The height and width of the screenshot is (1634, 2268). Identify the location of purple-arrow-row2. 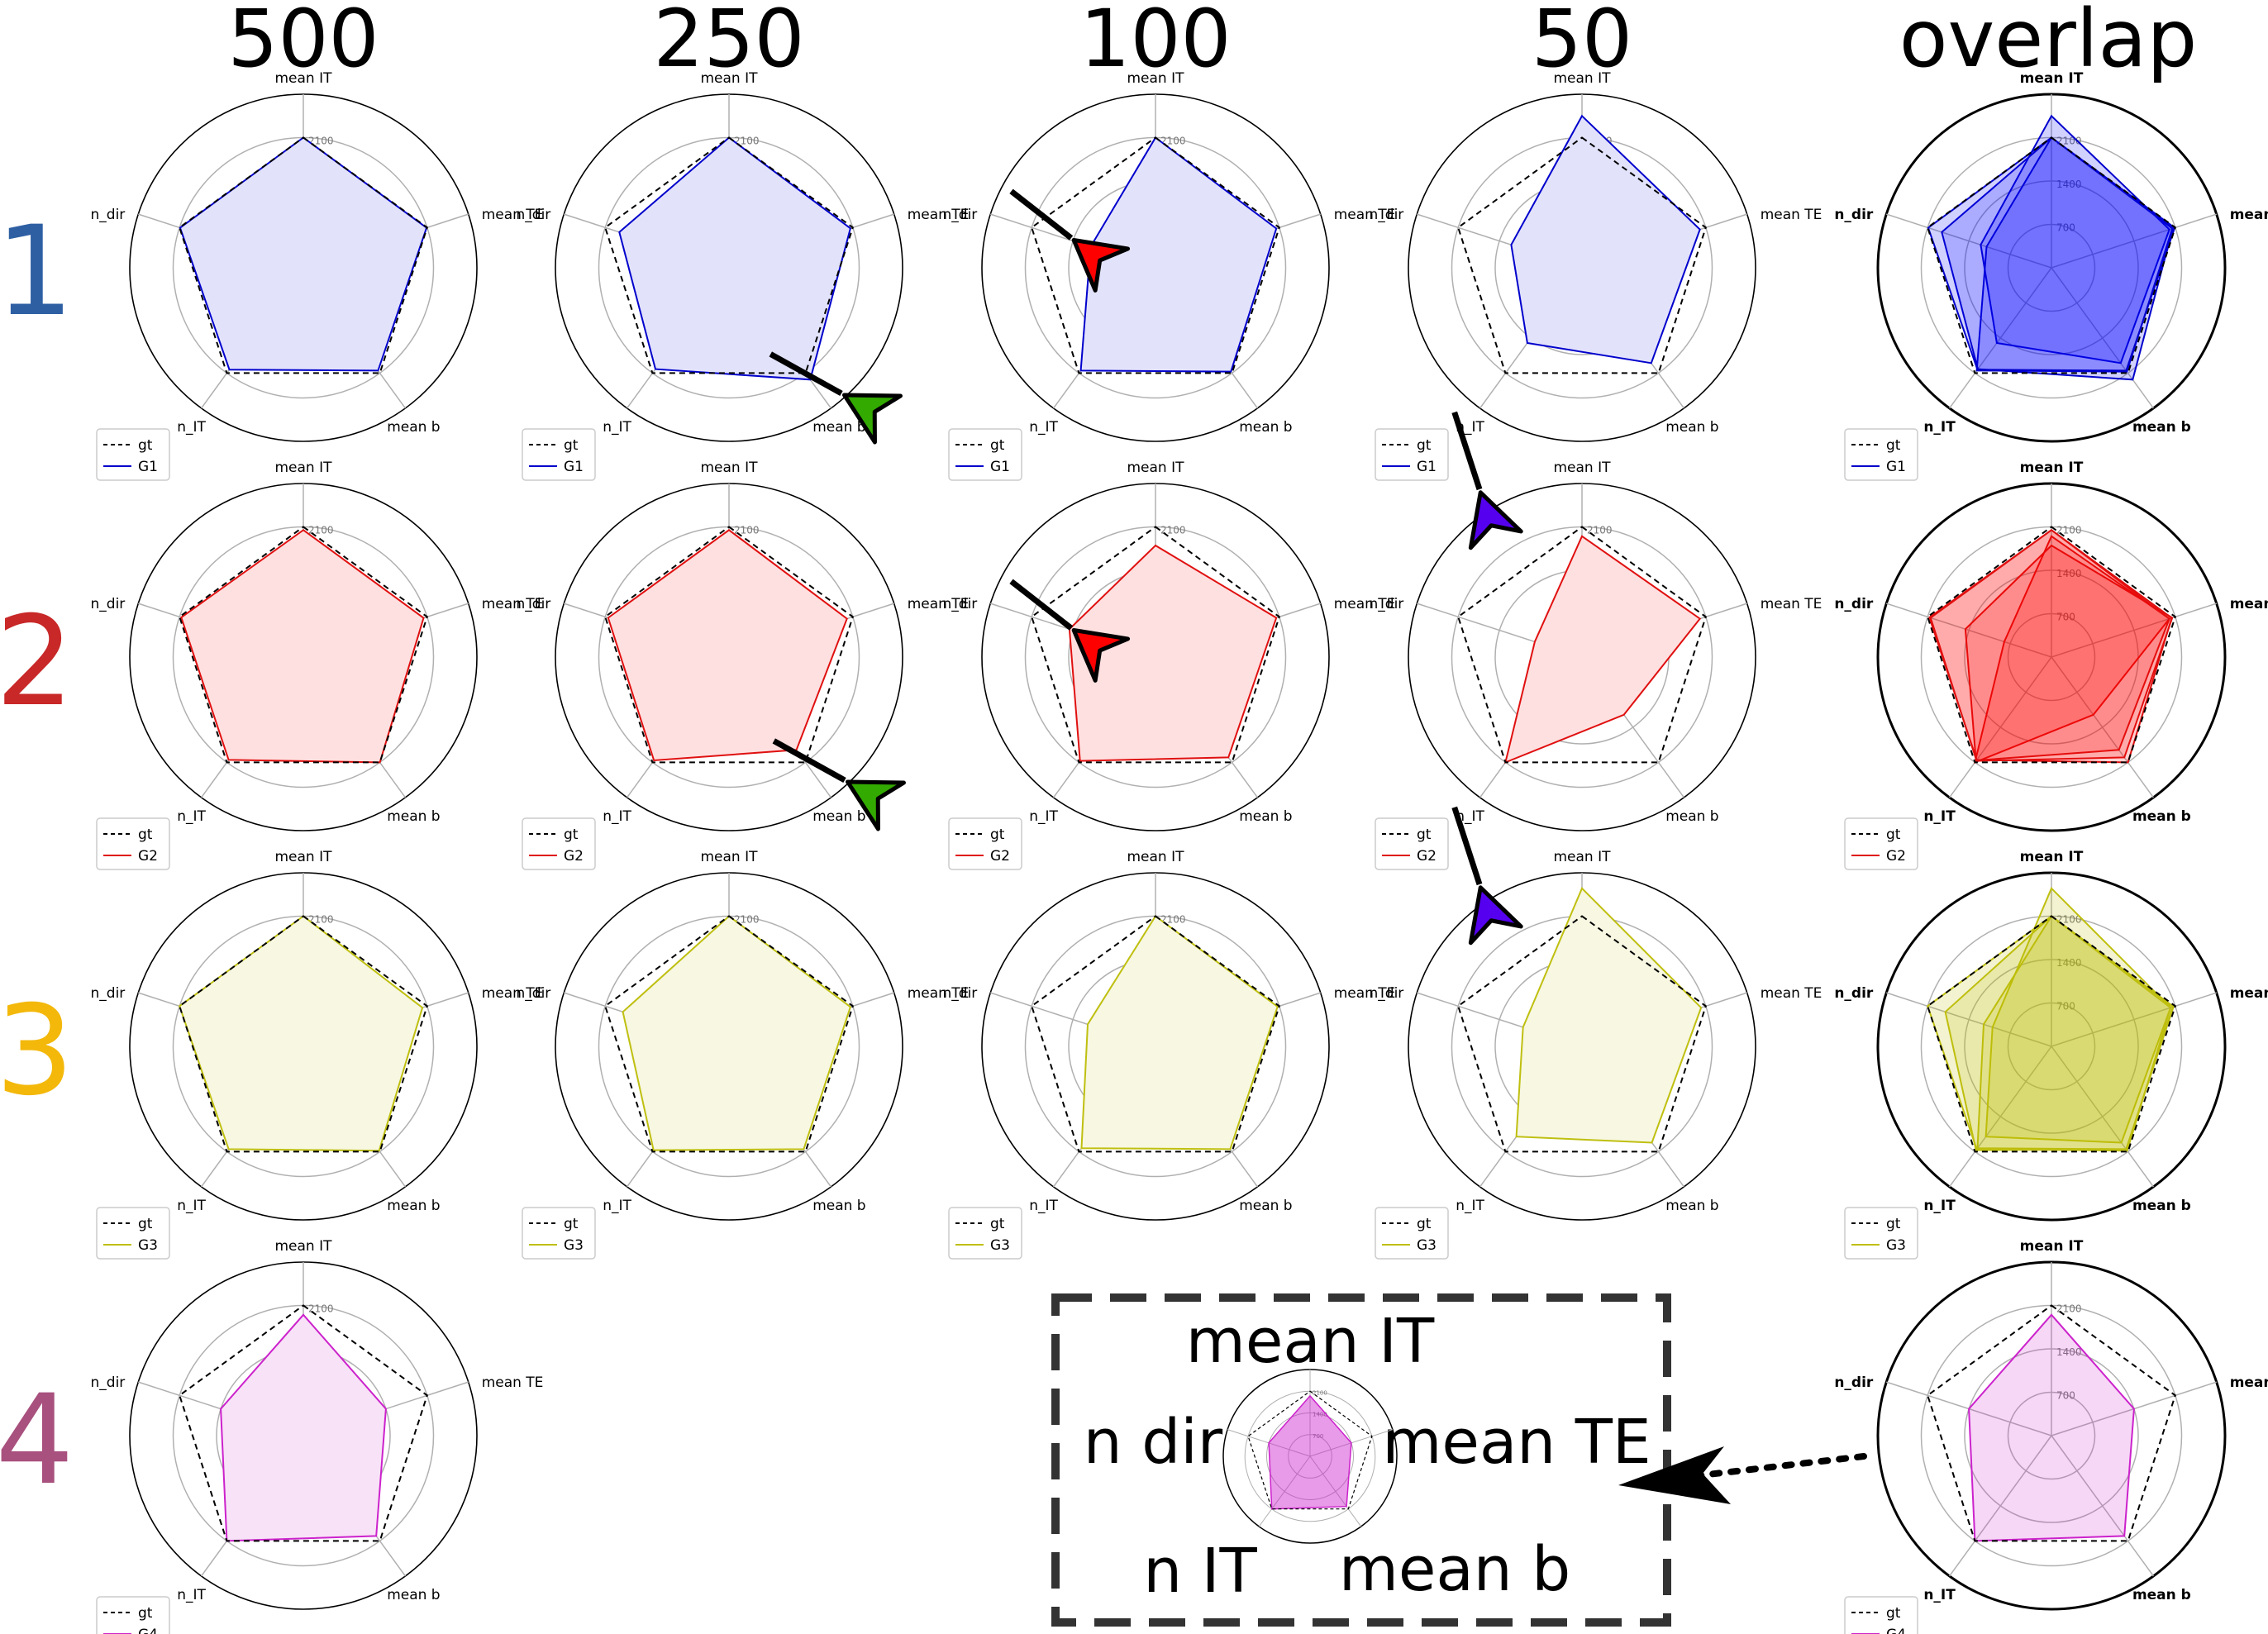
(1487, 876).